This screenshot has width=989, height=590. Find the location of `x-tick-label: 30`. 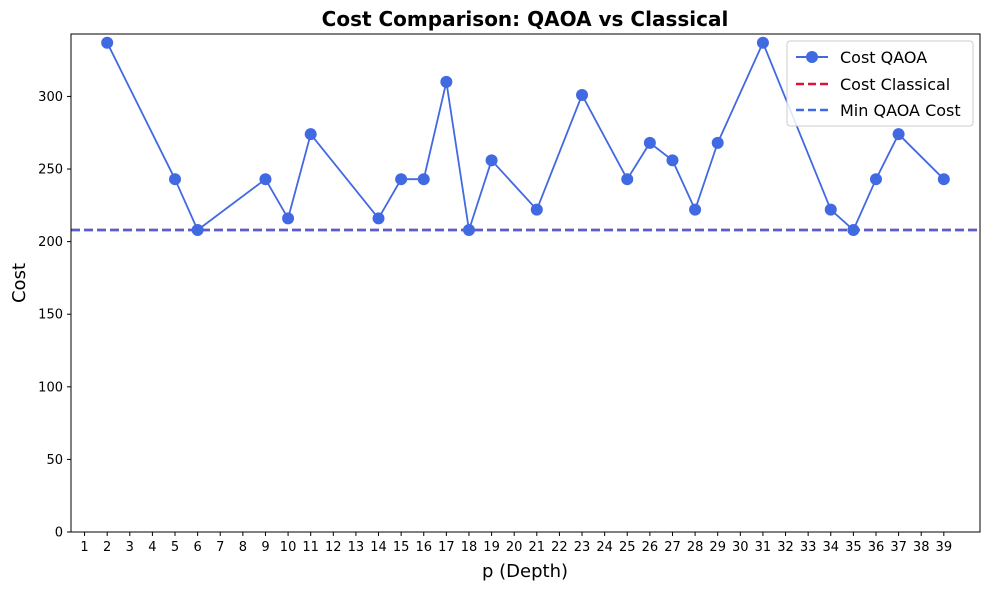

x-tick-label: 30 is located at coordinates (740, 547).